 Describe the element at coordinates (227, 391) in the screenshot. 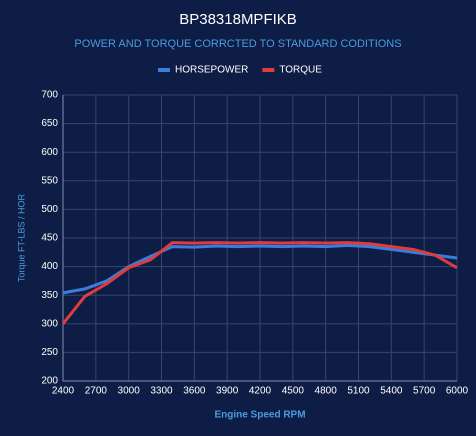

I see `x-tick-label: 3900` at that location.